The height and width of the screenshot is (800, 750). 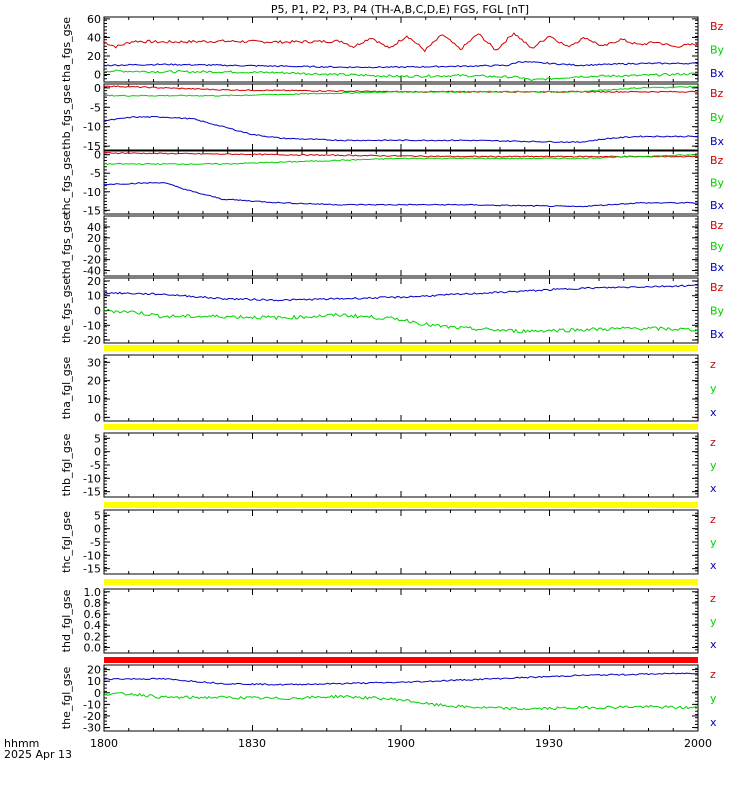 I want to click on legend-the_fgl_gse-y: y, so click(x=713, y=698).